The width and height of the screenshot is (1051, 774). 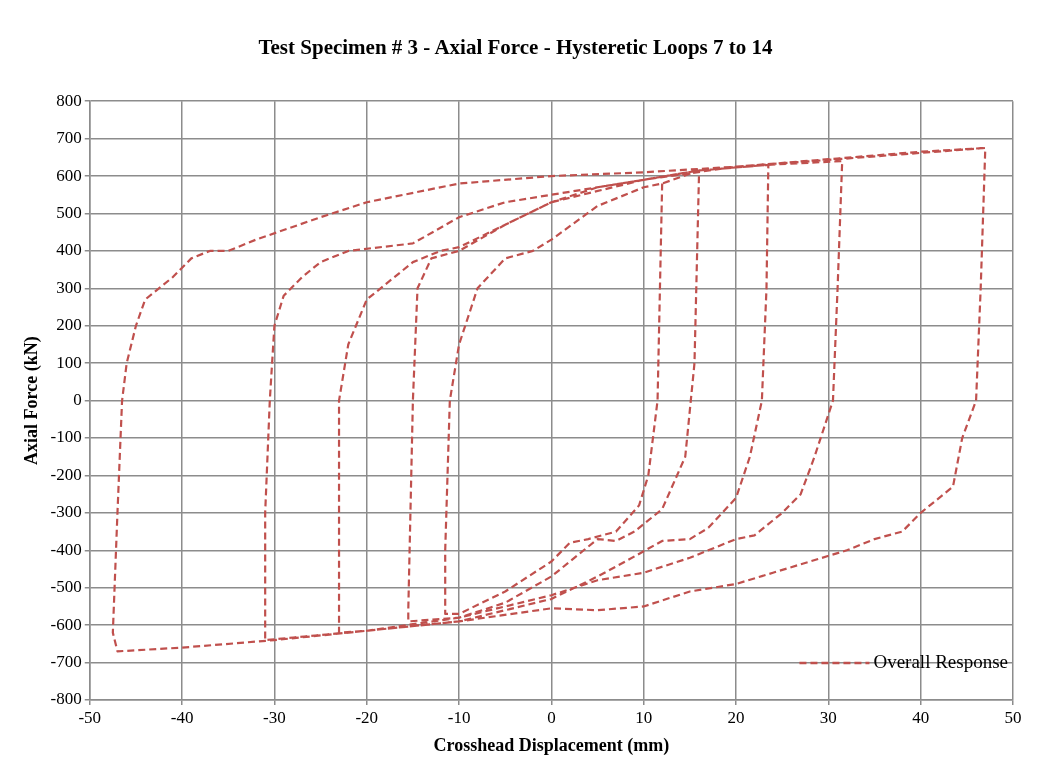 What do you see at coordinates (551, 717) in the screenshot?
I see `x-tick-label: 0` at bounding box center [551, 717].